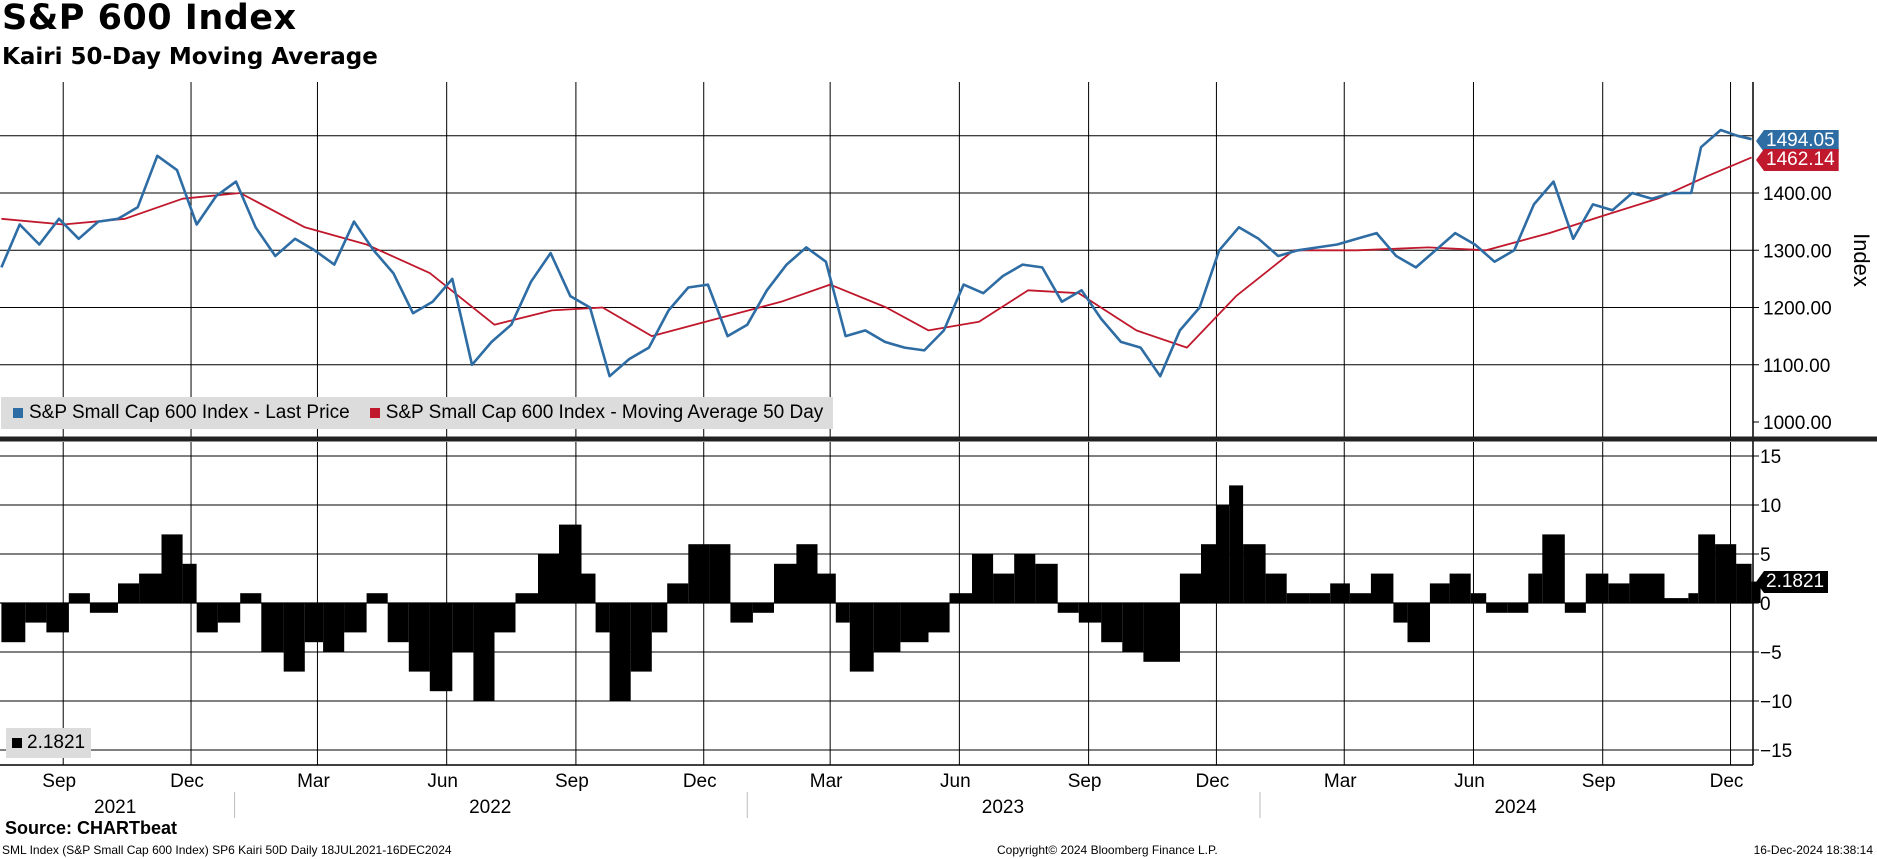  What do you see at coordinates (1792, 582) in the screenshot?
I see `kairi-tag: 2.1821` at bounding box center [1792, 582].